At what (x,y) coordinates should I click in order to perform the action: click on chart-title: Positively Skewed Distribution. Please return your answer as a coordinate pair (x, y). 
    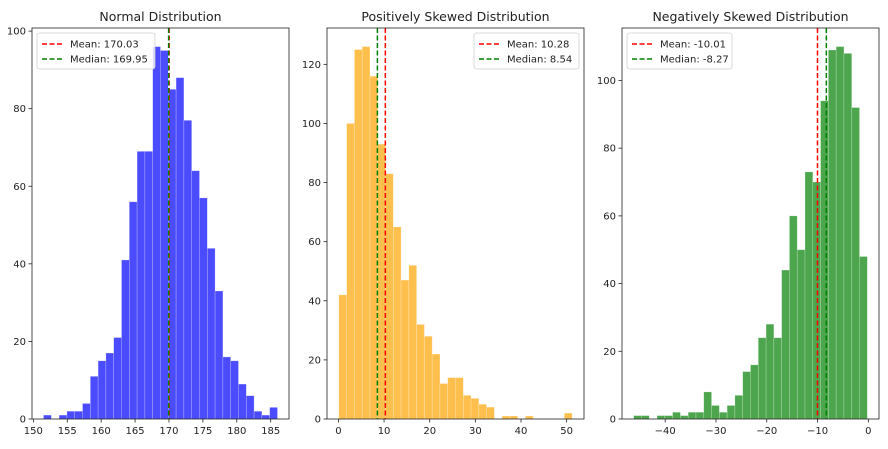
    Looking at the image, I should click on (455, 16).